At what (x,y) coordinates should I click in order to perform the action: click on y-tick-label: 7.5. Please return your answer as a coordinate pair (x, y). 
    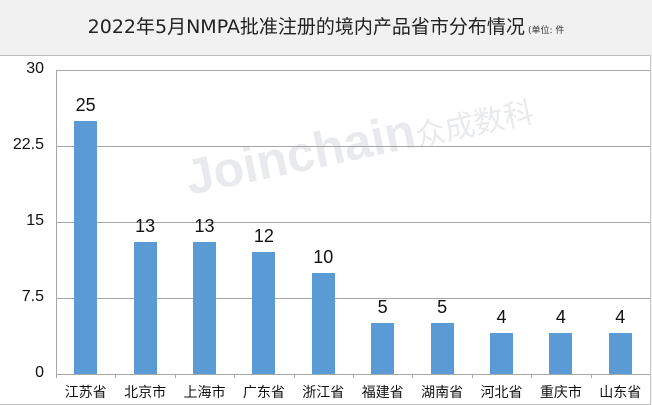
    Looking at the image, I should click on (32, 296).